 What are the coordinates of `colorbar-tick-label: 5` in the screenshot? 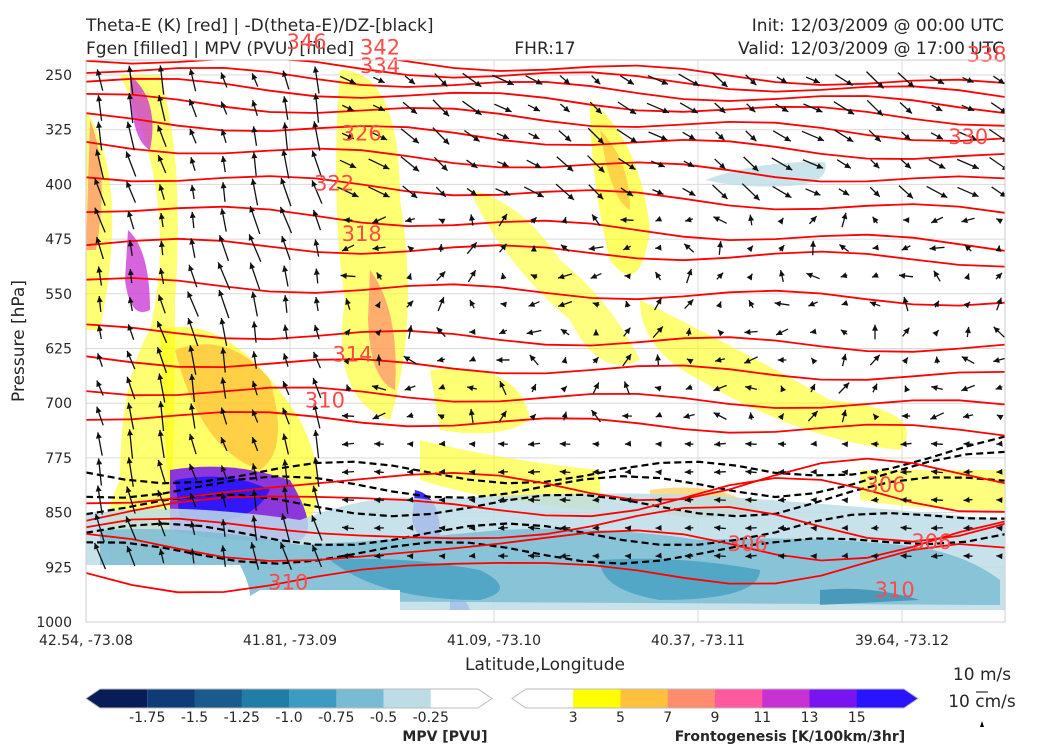 It's located at (620, 718).